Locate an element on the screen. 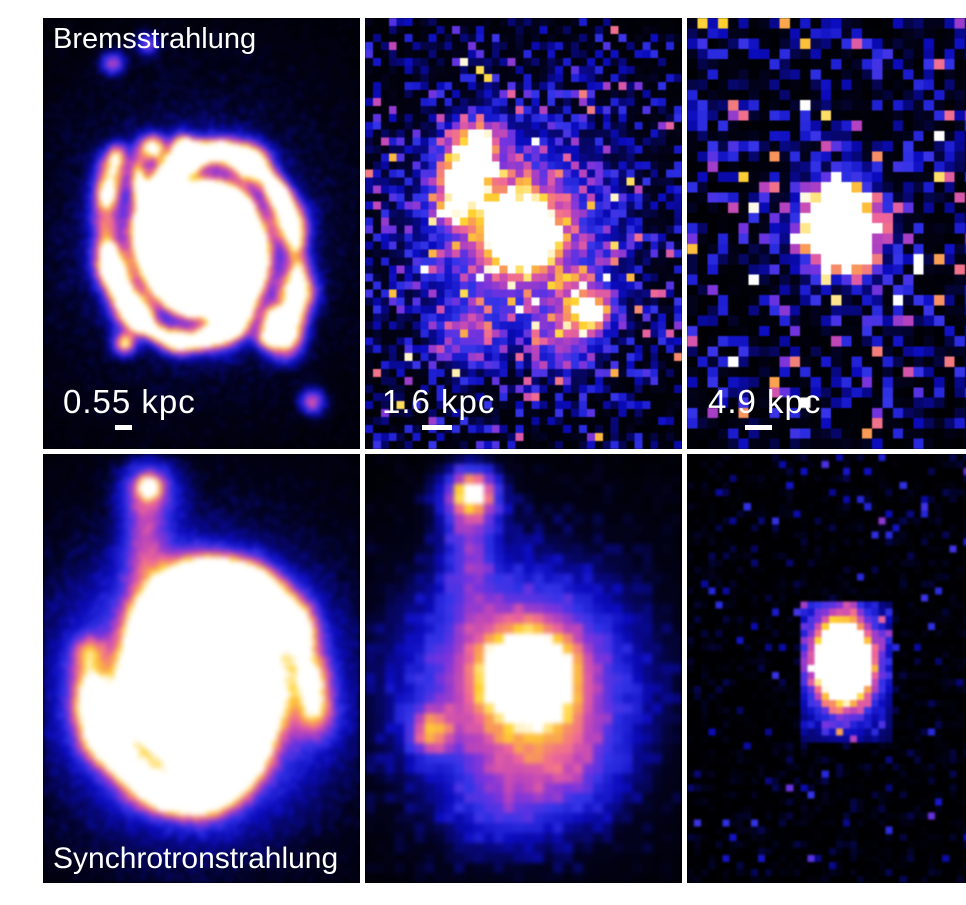 Image resolution: width=966 pixels, height=905 pixels. scale-label-0-55-kpc: 0.55 kpc is located at coordinates (129, 401).